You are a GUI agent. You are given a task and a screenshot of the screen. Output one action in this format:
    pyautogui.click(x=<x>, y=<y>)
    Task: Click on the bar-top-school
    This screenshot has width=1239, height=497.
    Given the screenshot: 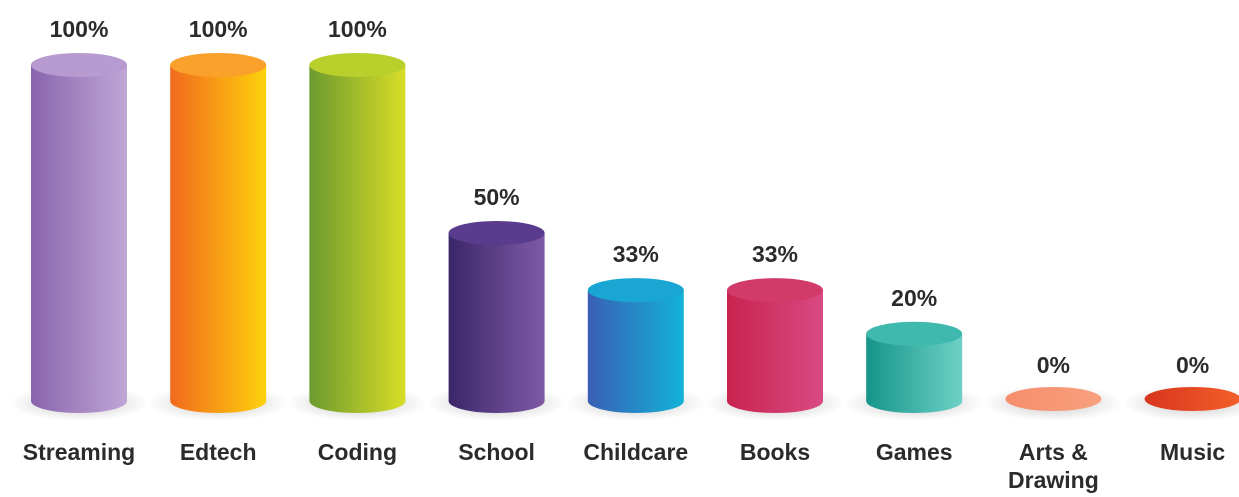 What is the action you would take?
    pyautogui.click(x=496, y=233)
    